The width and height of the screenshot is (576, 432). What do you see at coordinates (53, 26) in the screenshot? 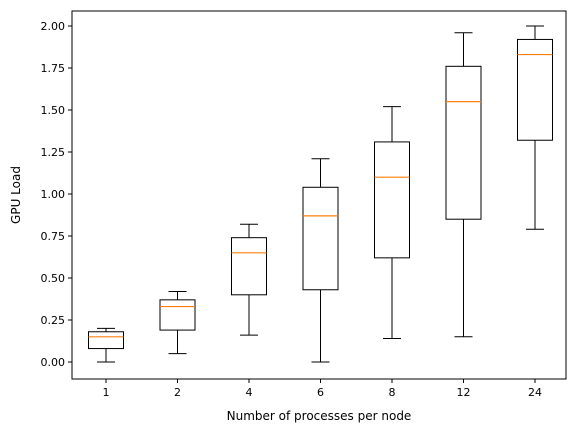
I see `y-tick-label: 2.00` at bounding box center [53, 26].